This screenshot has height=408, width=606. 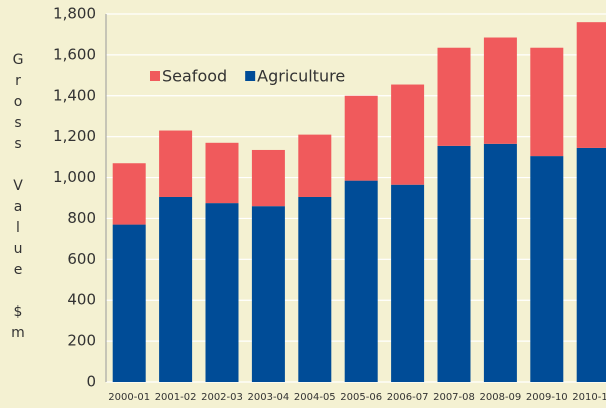 What do you see at coordinates (74, 95) in the screenshot?
I see `y-tick-label: 1,400` at bounding box center [74, 95].